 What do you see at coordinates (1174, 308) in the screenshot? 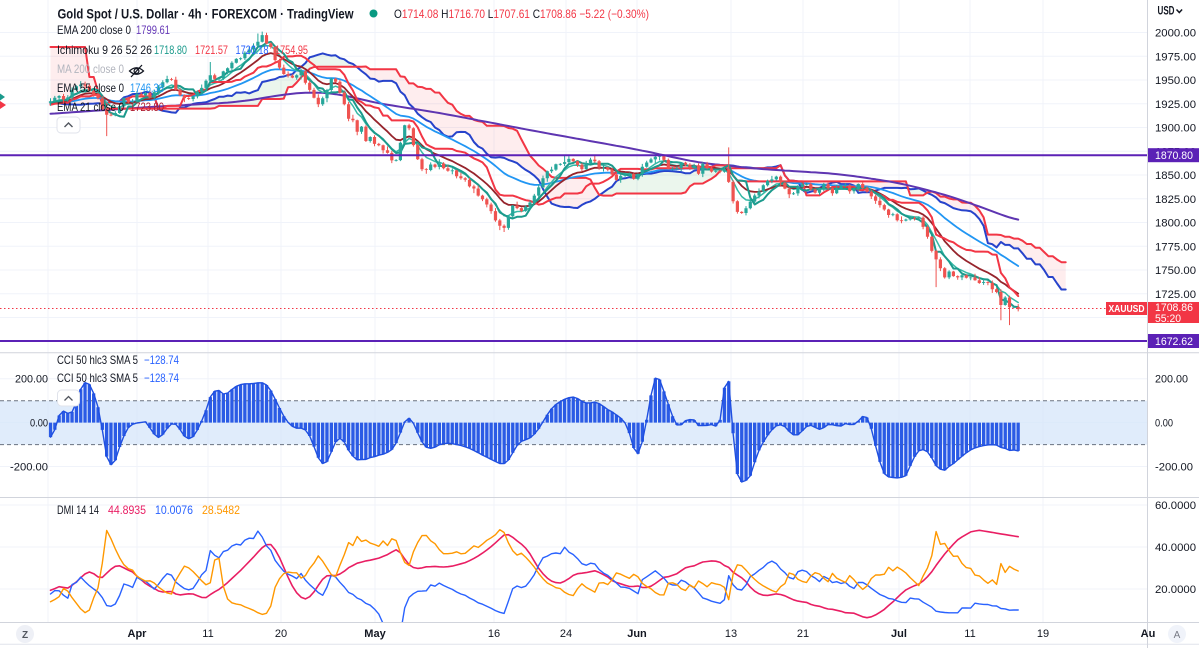
I see `svg-text: 1708.86` at bounding box center [1174, 308].